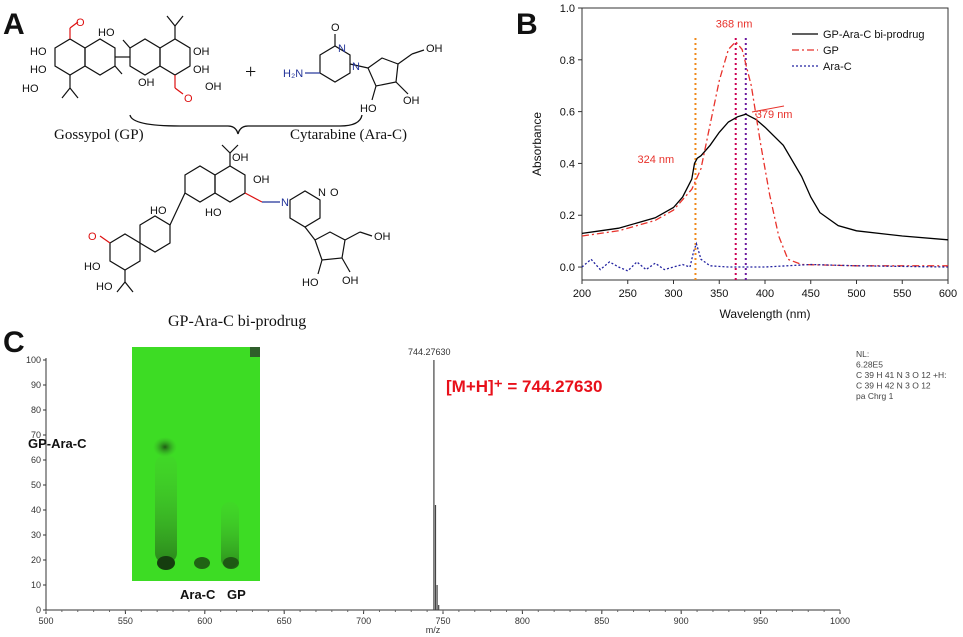 This screenshot has height=637, width=963. I want to click on bi-prodrug-atom-labels: OH OH HO HO N N O O HO HO OH OH HO, so click(237, 222).